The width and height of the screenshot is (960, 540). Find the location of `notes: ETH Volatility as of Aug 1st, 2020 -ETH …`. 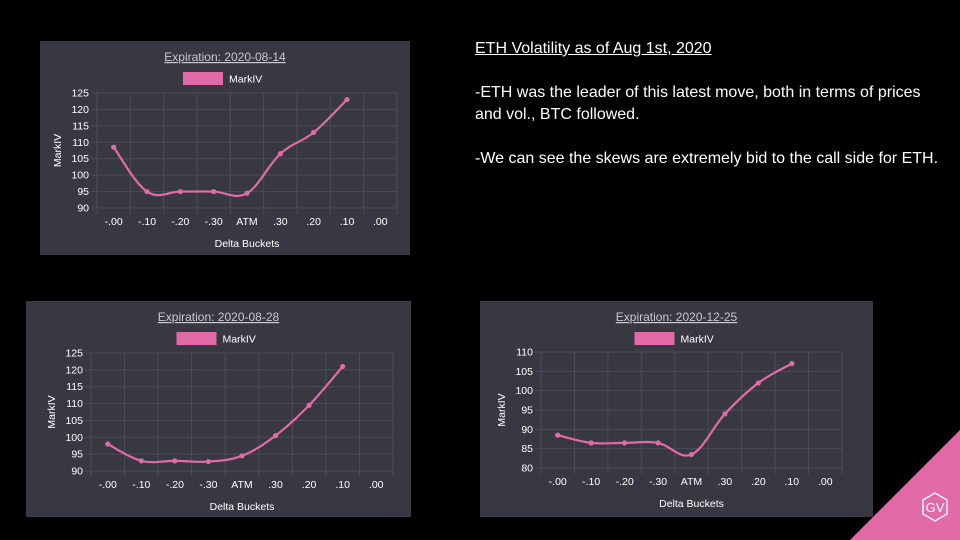

notes: ETH Volatility as of Aug 1st, 2020 -ETH … is located at coordinates (710, 115).